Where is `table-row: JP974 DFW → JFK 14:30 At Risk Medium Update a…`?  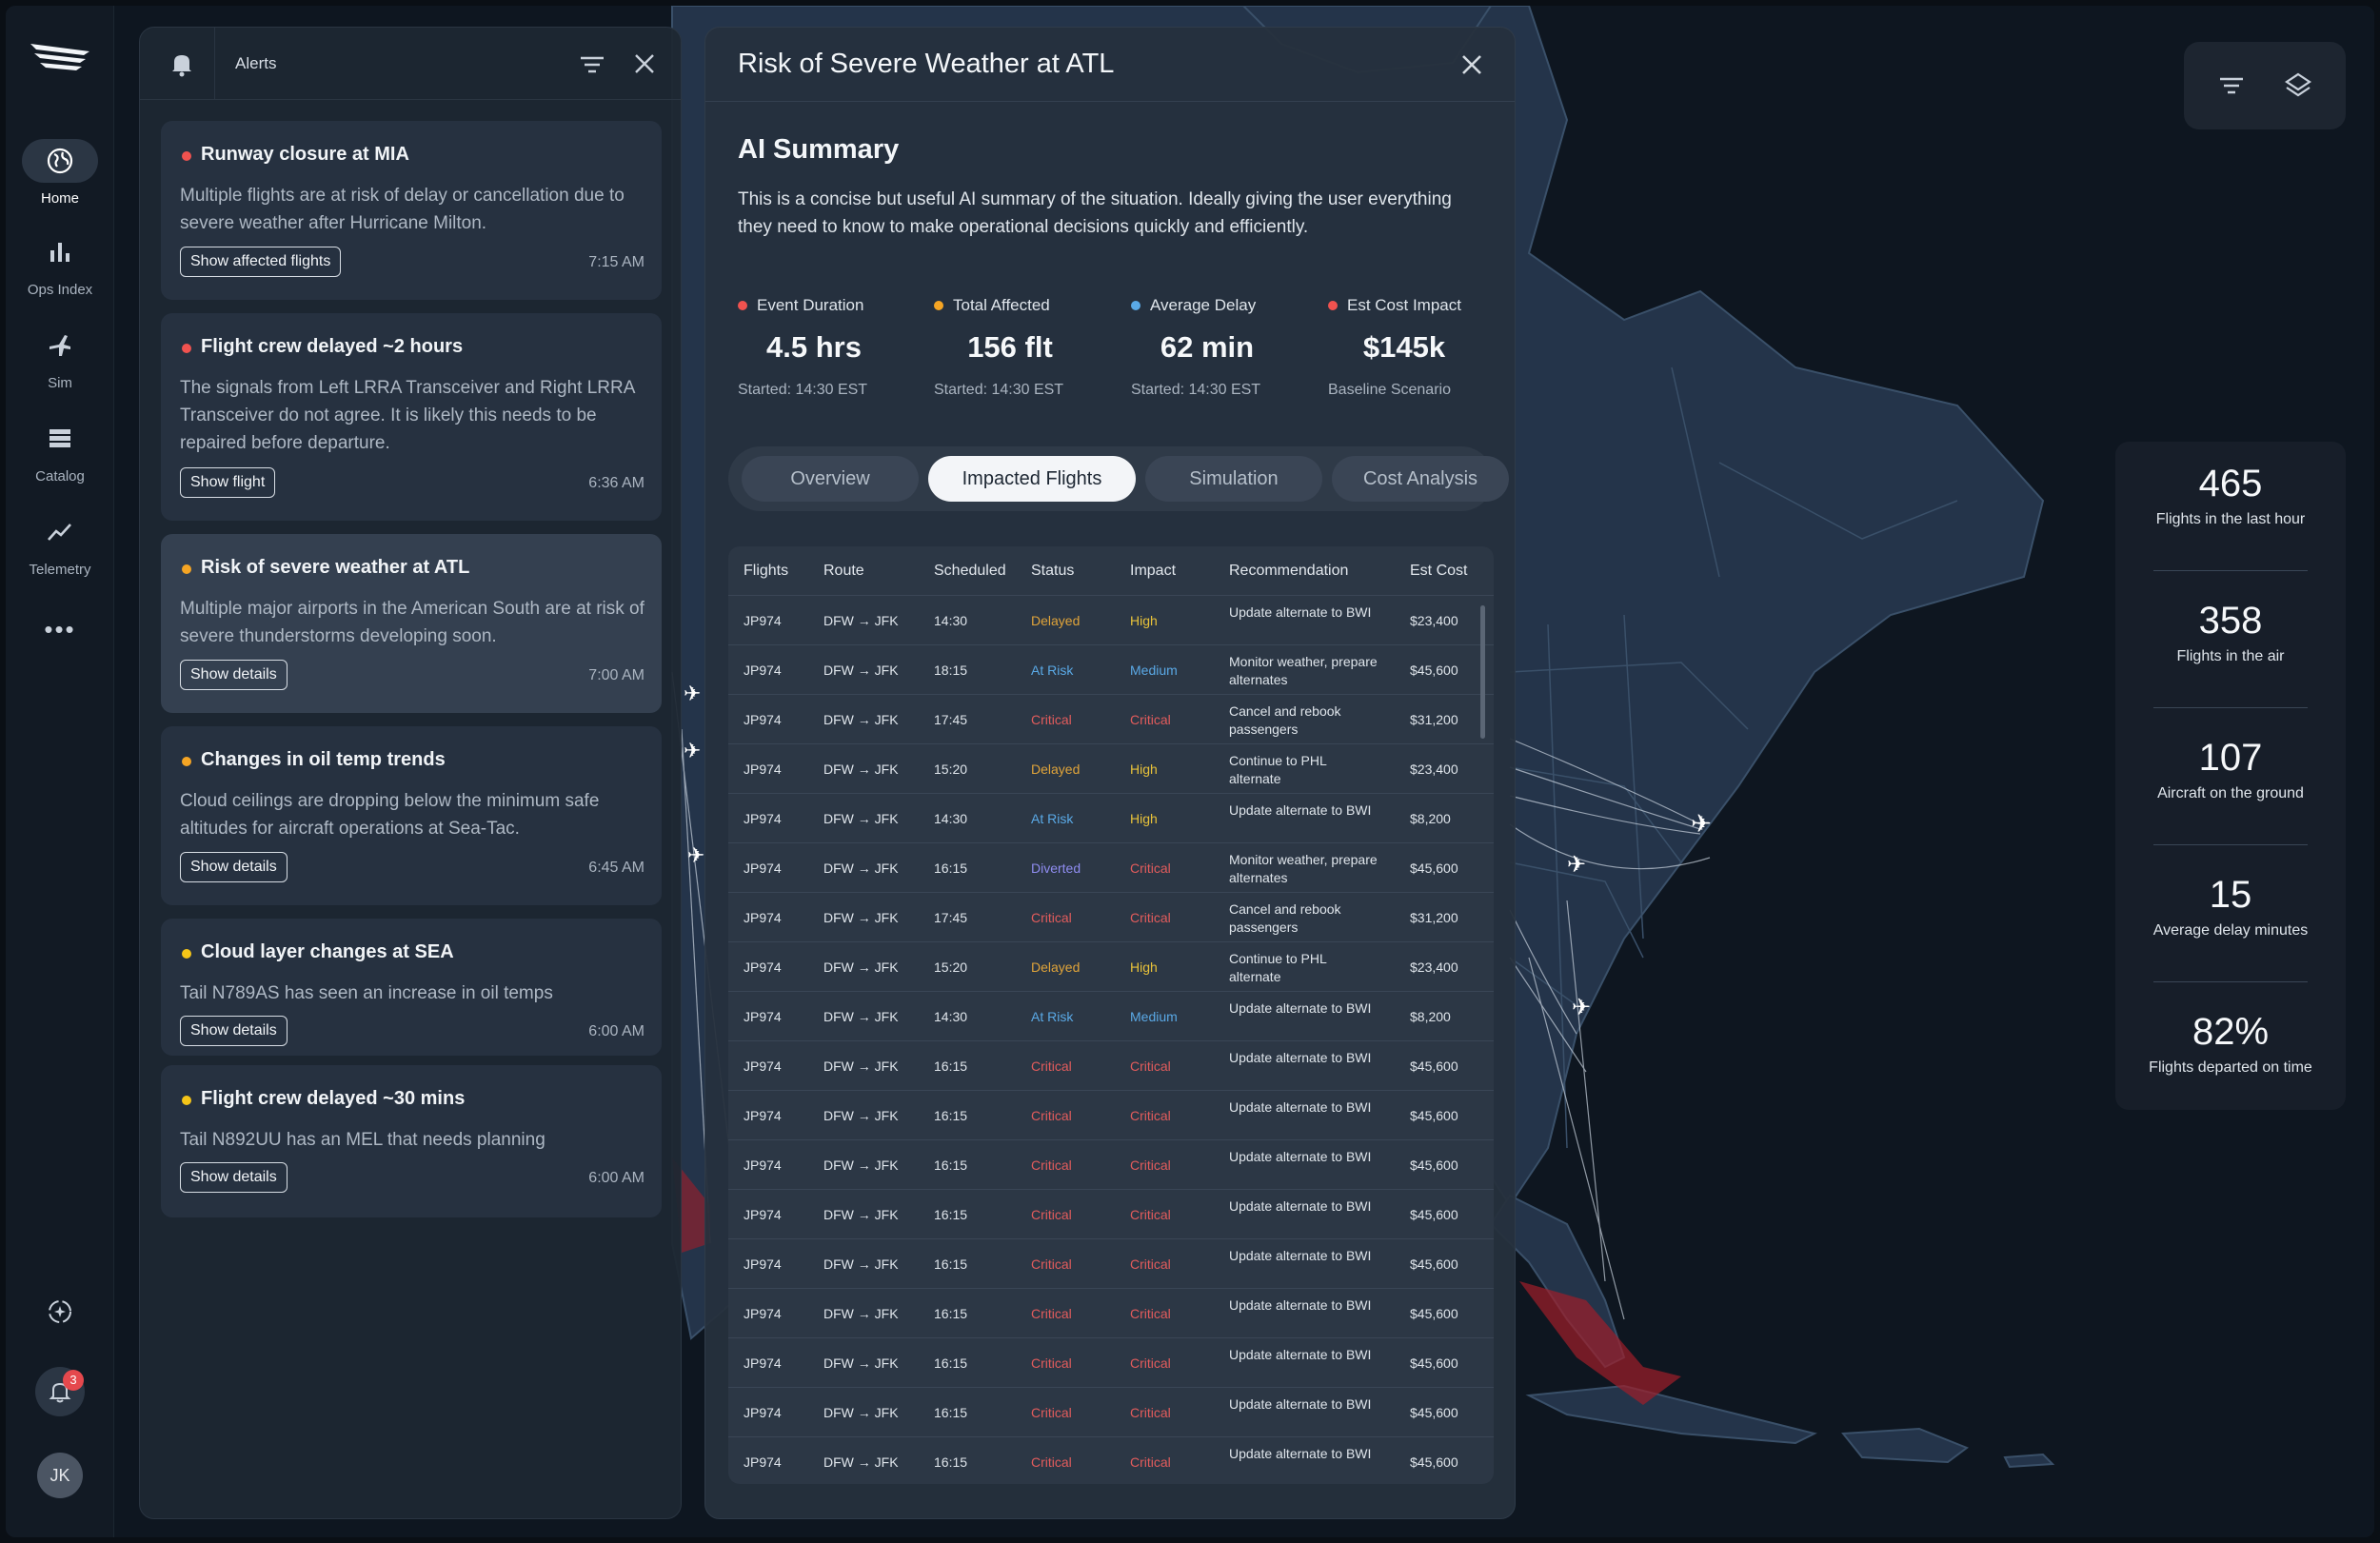 table-row: JP974 DFW → JFK 14:30 At Risk Medium Update a… is located at coordinates (1111, 1017).